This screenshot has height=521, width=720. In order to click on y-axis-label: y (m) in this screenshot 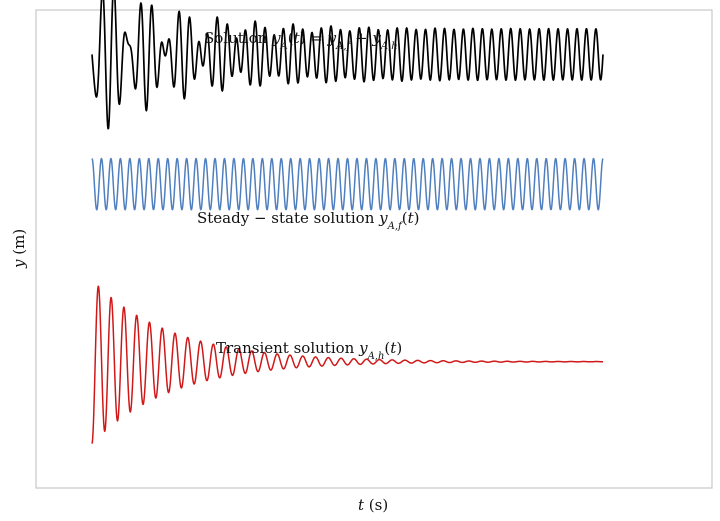, I will do `click(19, 249)`.